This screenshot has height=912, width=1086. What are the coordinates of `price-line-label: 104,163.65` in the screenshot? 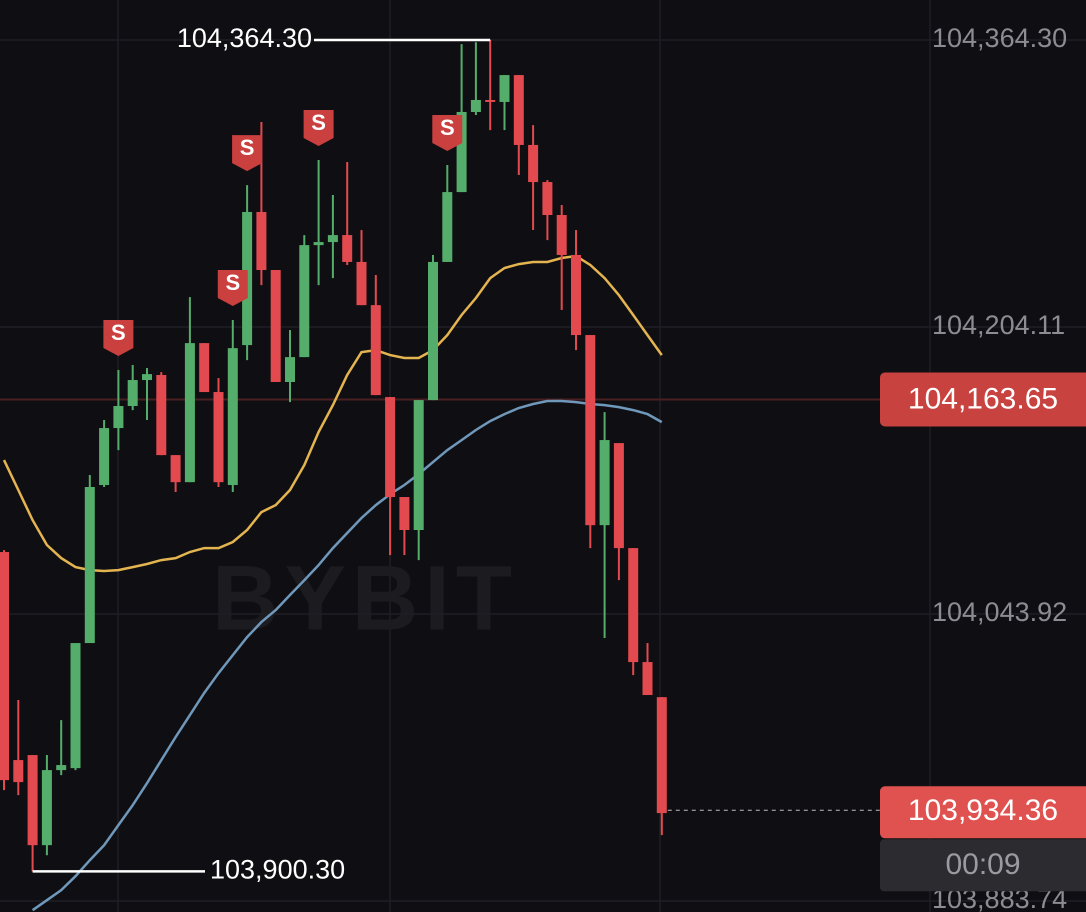 It's located at (983, 398).